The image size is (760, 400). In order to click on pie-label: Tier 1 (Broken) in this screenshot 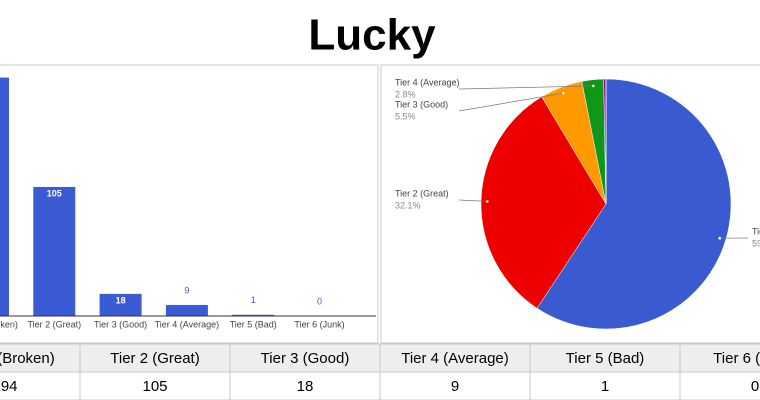, I will do `click(756, 231)`.